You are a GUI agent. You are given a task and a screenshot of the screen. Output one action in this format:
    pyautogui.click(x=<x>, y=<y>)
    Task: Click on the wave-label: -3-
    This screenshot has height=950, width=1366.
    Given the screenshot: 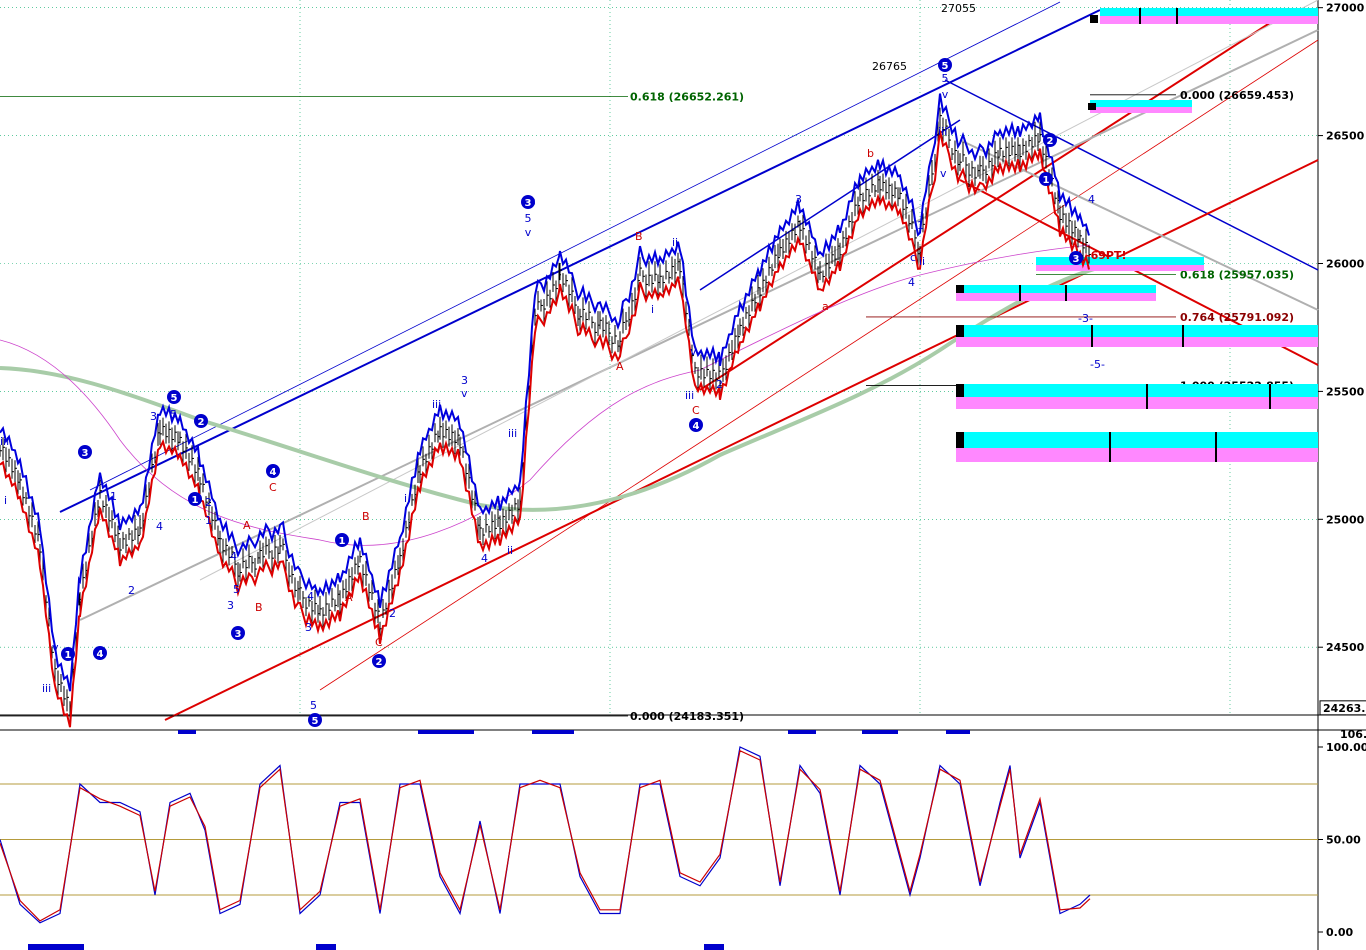 What is the action you would take?
    pyautogui.click(x=1085, y=318)
    